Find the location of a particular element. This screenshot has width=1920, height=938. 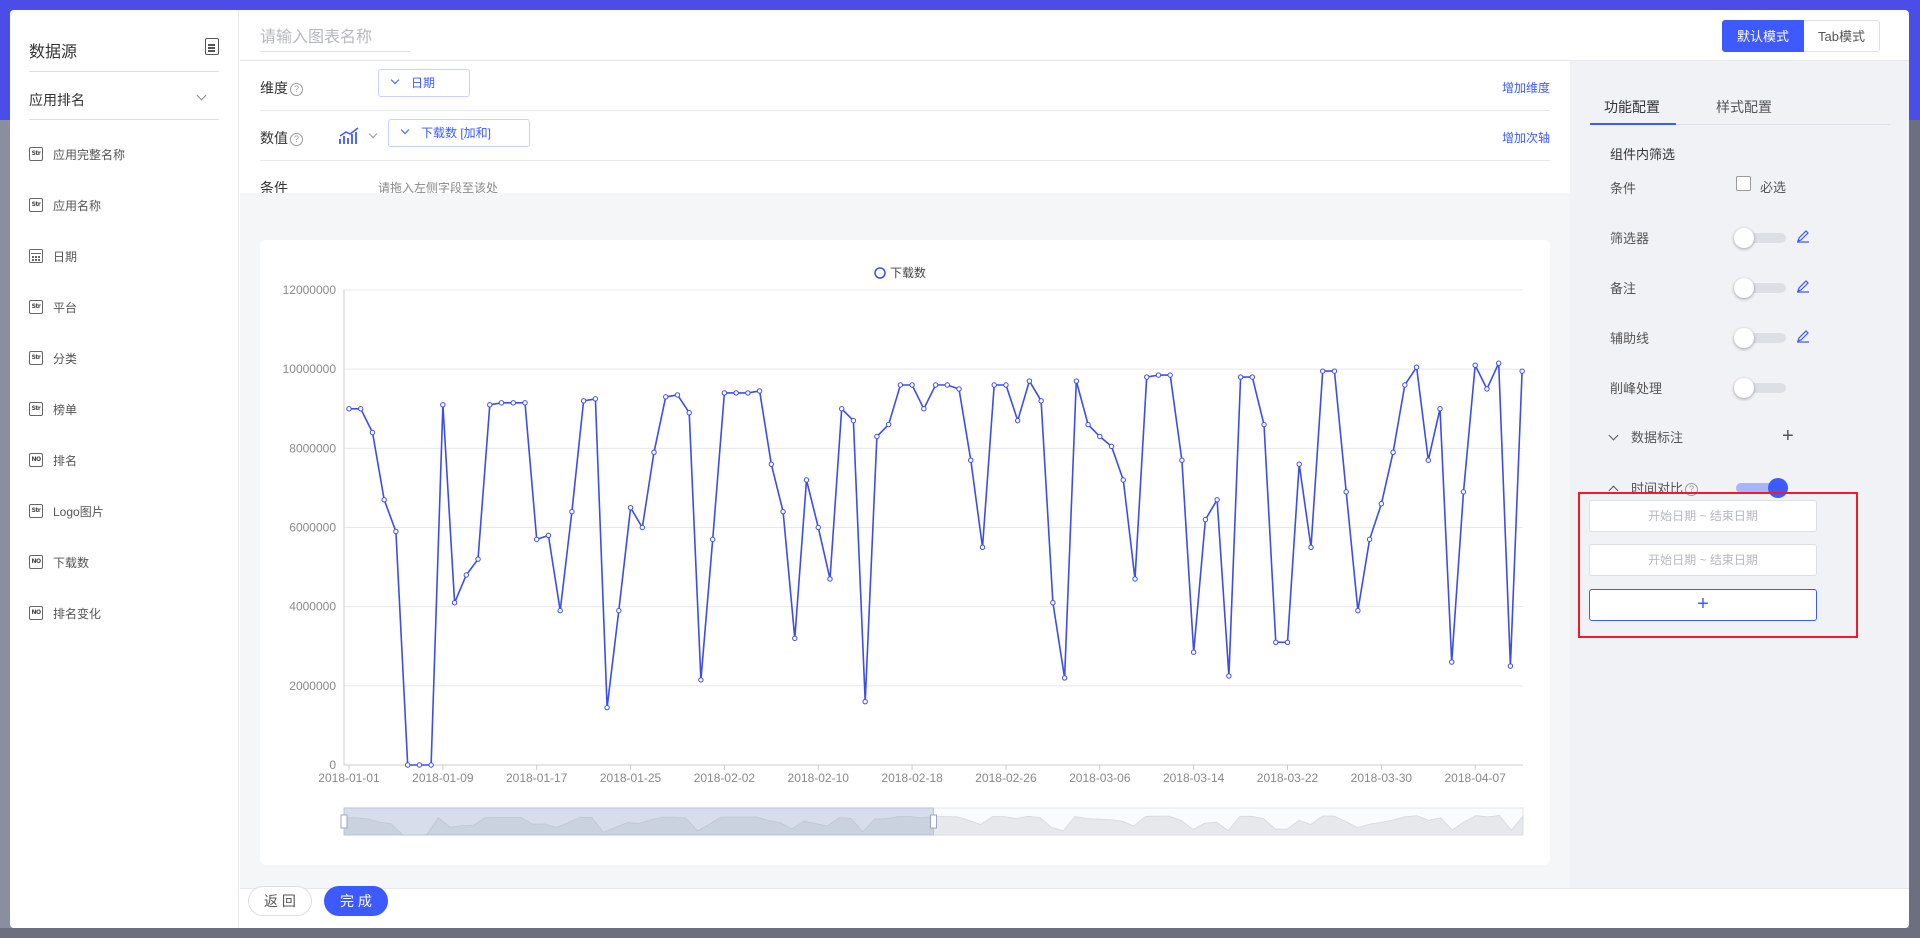

dataset-select: 应用排名 is located at coordinates (124, 98).